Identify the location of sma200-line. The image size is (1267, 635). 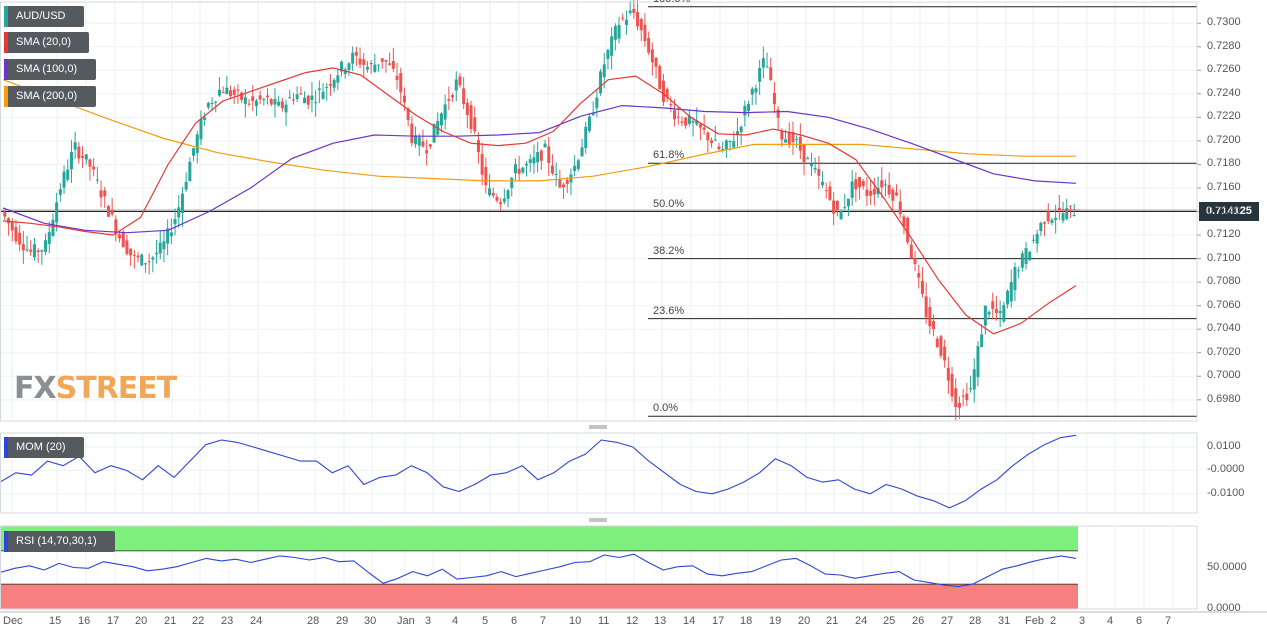
(539, 130).